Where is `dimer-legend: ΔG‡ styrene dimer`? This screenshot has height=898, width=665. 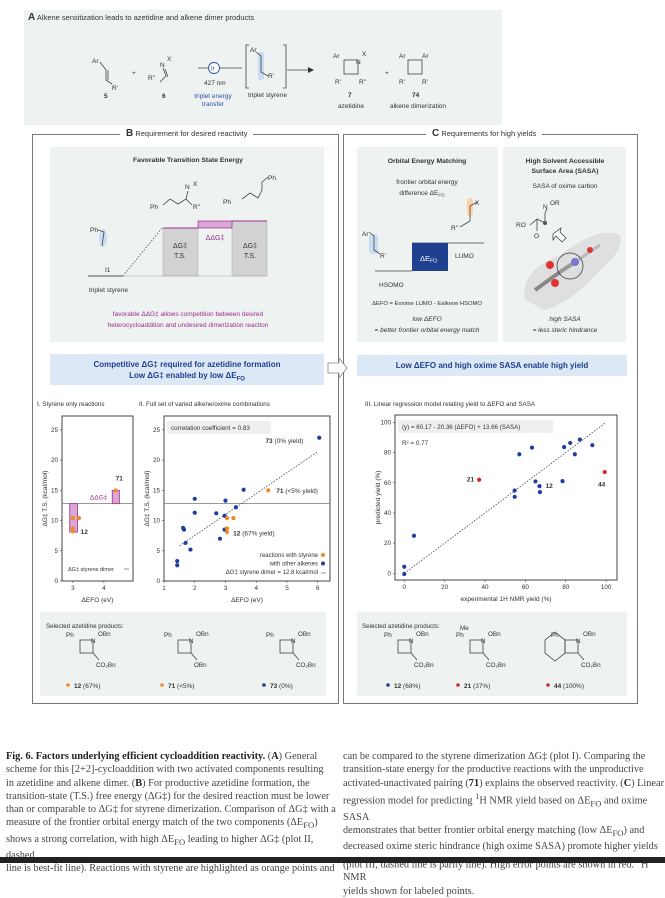
dimer-legend: ΔG‡ styrene dimer is located at coordinates (91, 570).